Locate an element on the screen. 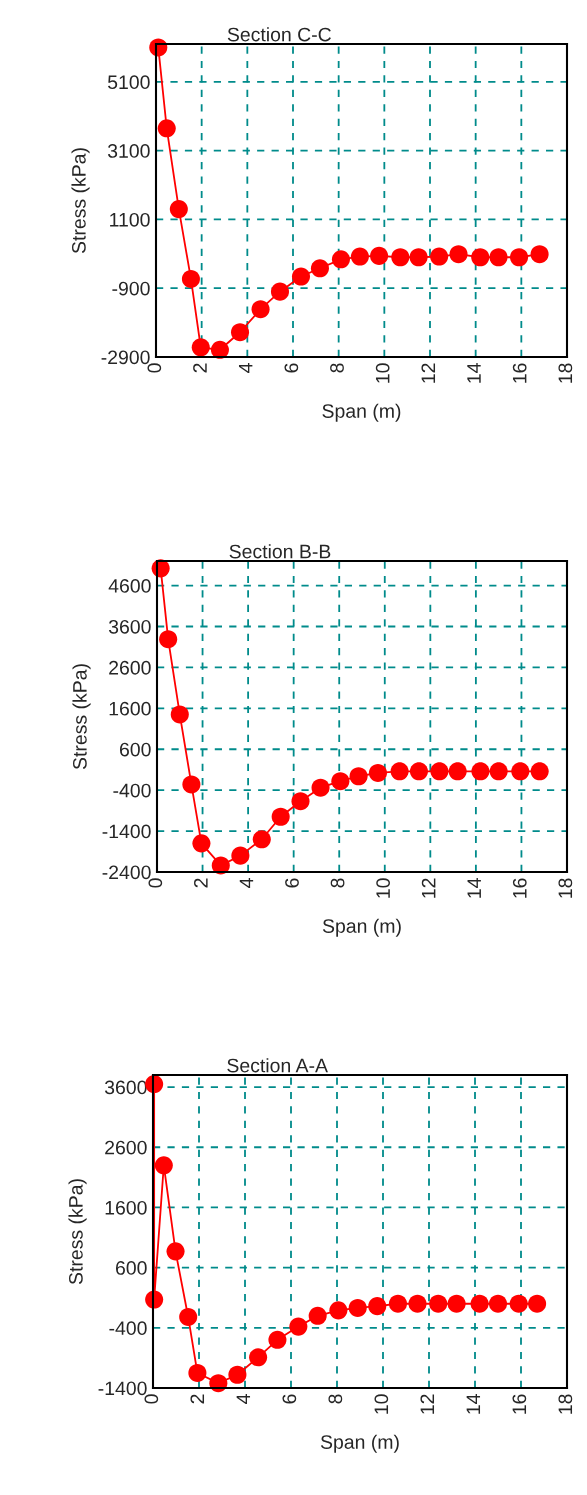  x-tick-label: 2 is located at coordinates (201, 883).